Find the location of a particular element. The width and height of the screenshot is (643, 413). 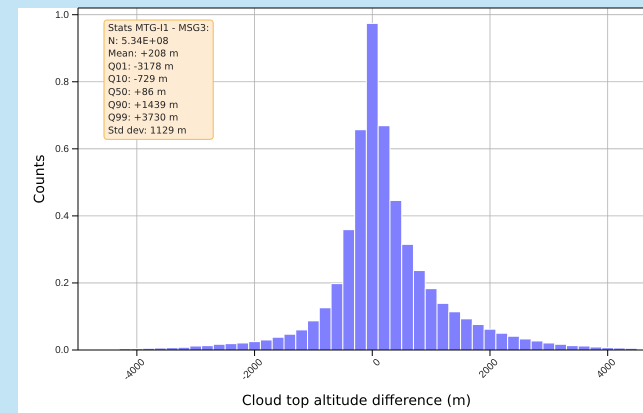

y-tick-label: 1.0 is located at coordinates (62, 15).